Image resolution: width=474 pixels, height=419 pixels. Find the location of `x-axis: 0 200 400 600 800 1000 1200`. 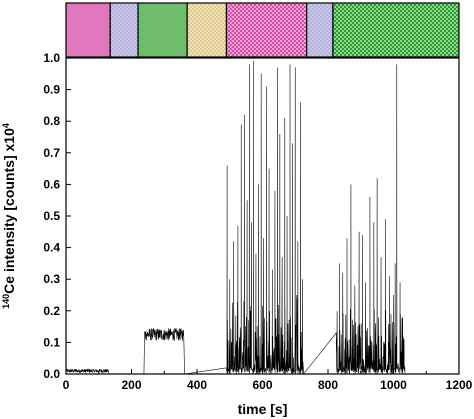

x-axis: 0 200 400 600 800 1000 1200 is located at coordinates (268, 380).